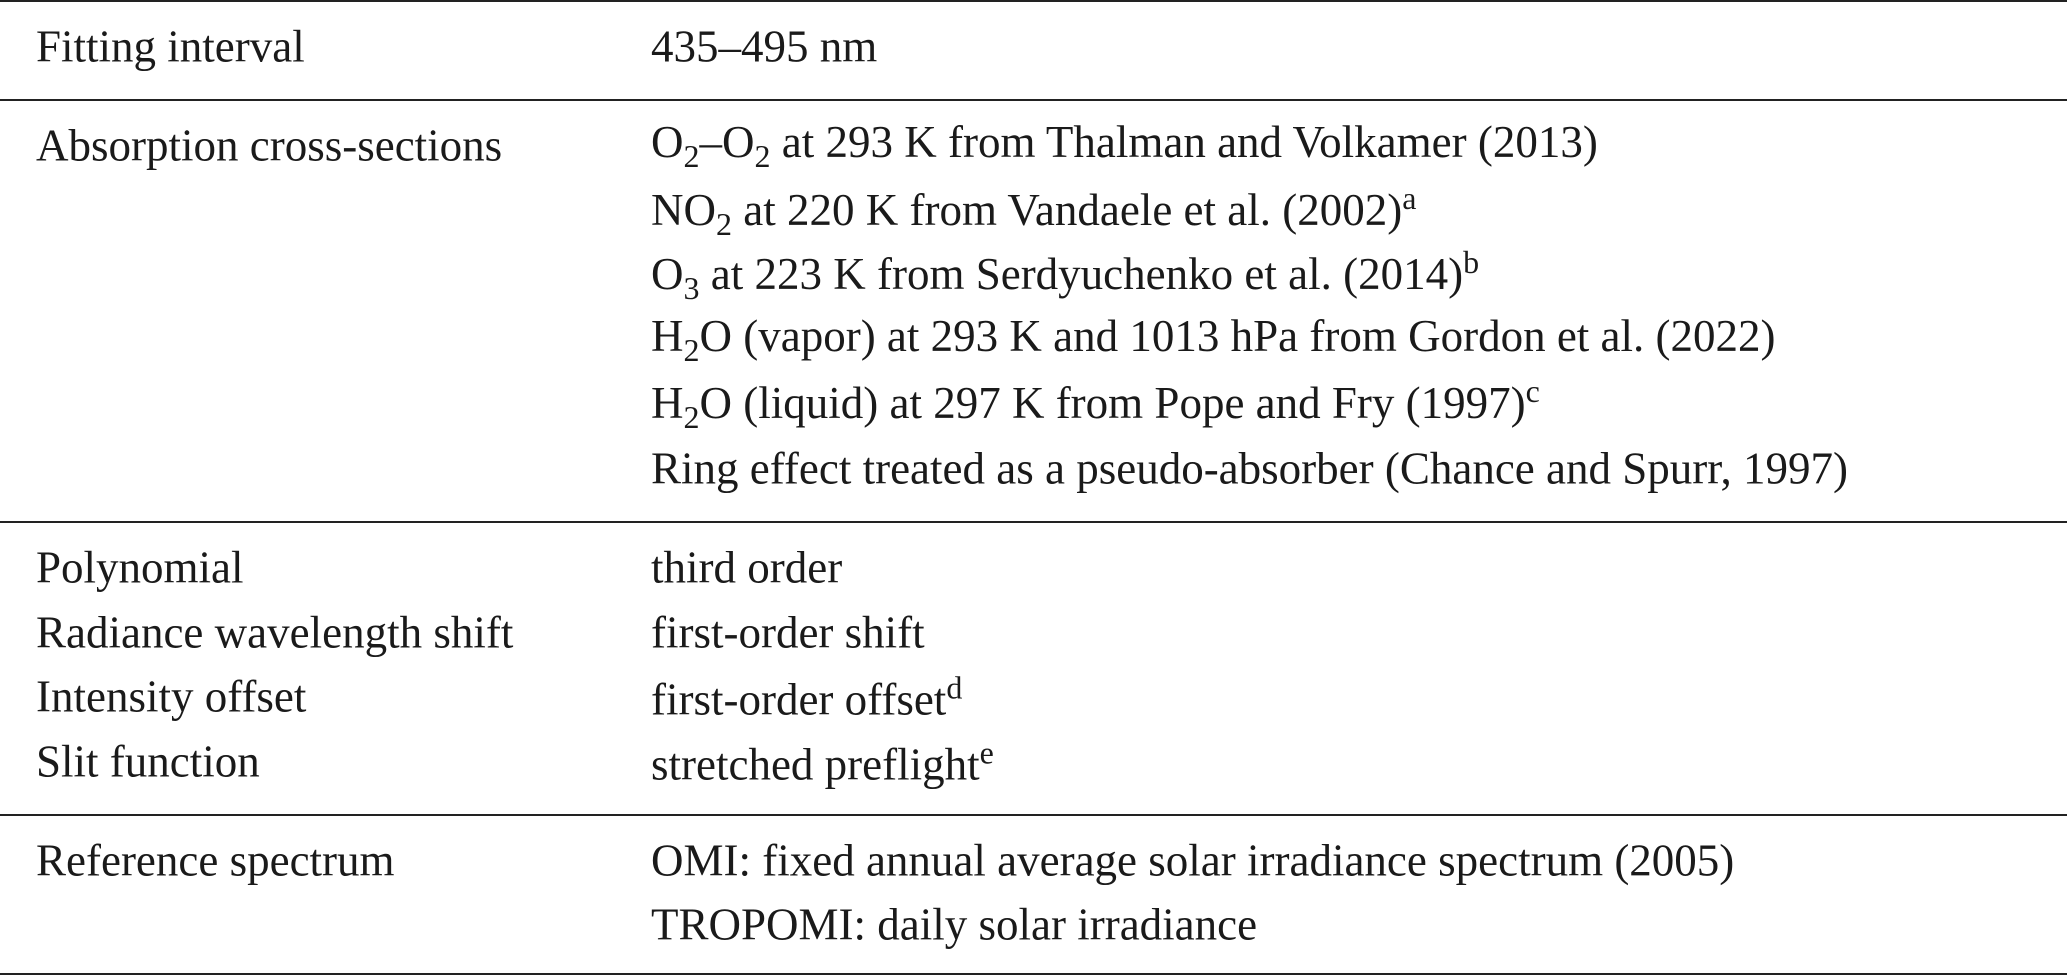  I want to click on text-run: TROPOMI: daily solar irradiance, so click(954, 924).